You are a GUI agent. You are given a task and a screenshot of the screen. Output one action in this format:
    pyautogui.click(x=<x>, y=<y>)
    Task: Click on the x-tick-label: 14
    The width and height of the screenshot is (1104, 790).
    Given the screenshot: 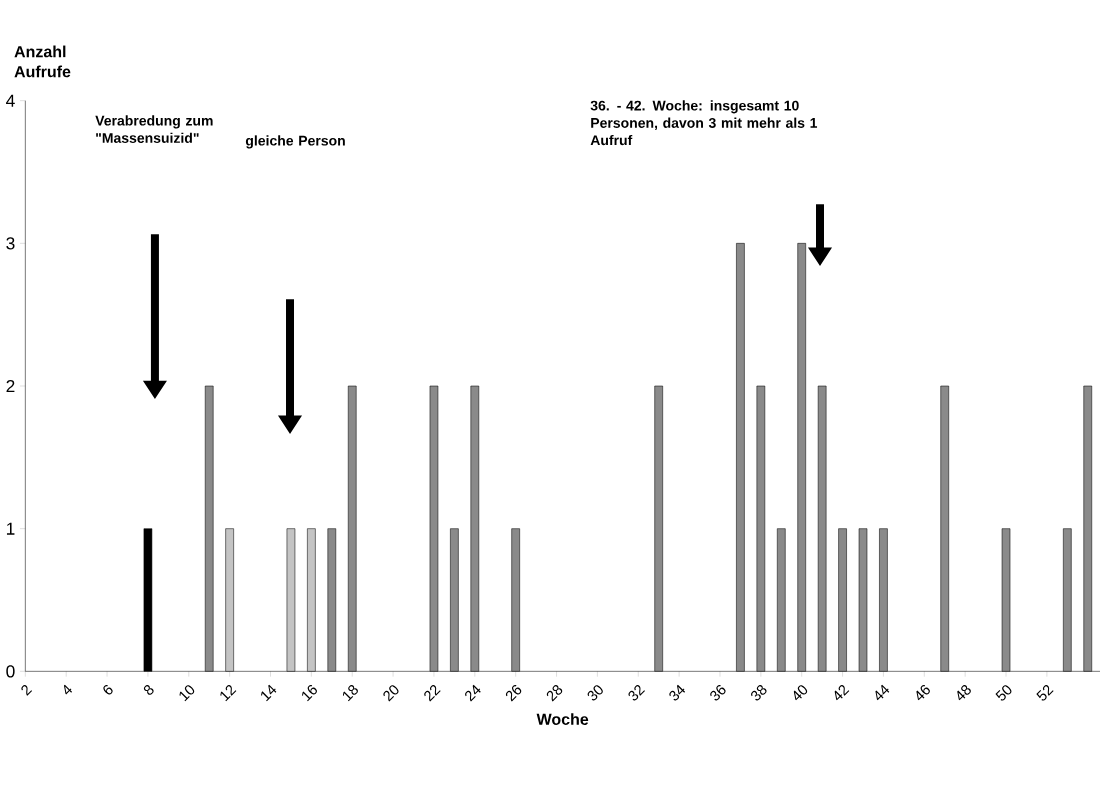 What is the action you would take?
    pyautogui.click(x=269, y=693)
    